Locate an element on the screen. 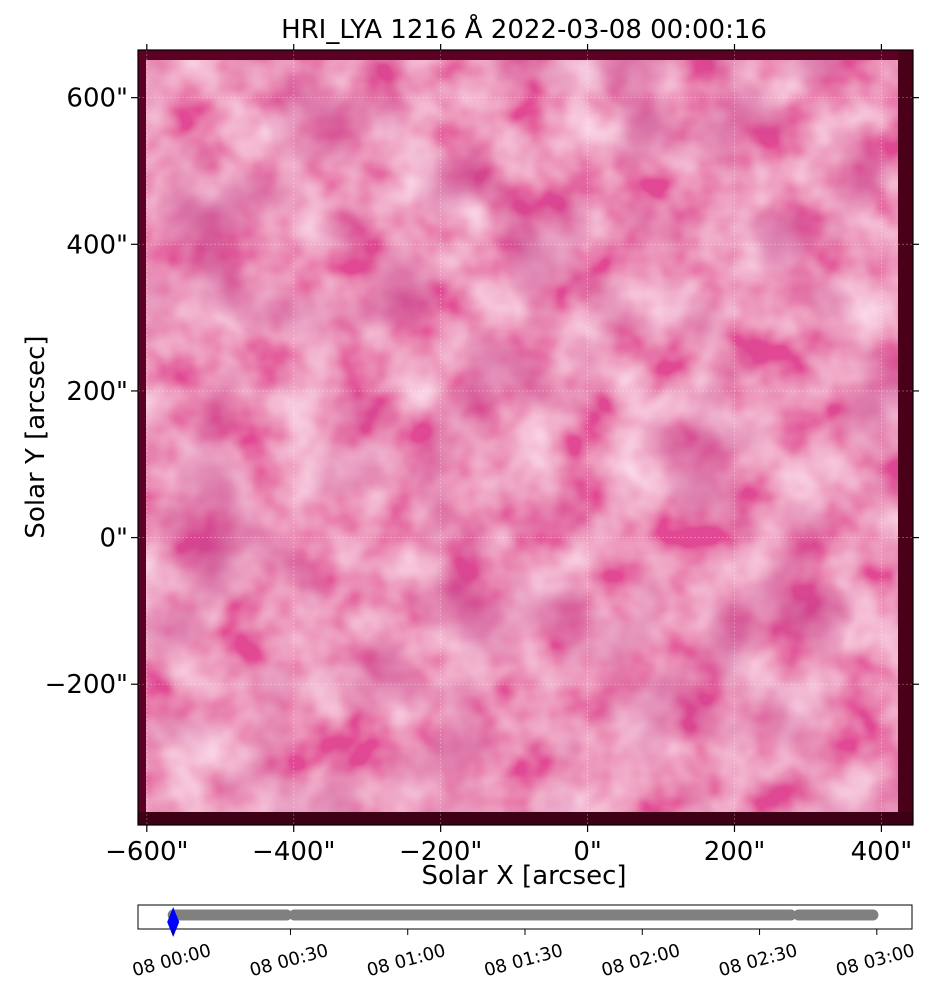  x-tick-label: 200" is located at coordinates (735, 852).